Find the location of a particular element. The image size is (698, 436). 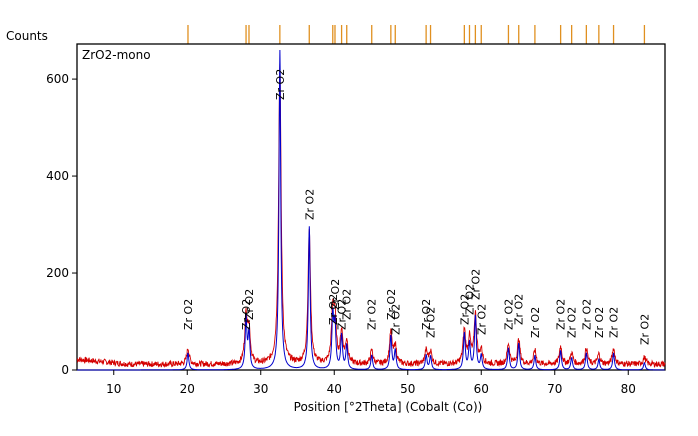

x-tick-label: 30 is located at coordinates (260, 389).